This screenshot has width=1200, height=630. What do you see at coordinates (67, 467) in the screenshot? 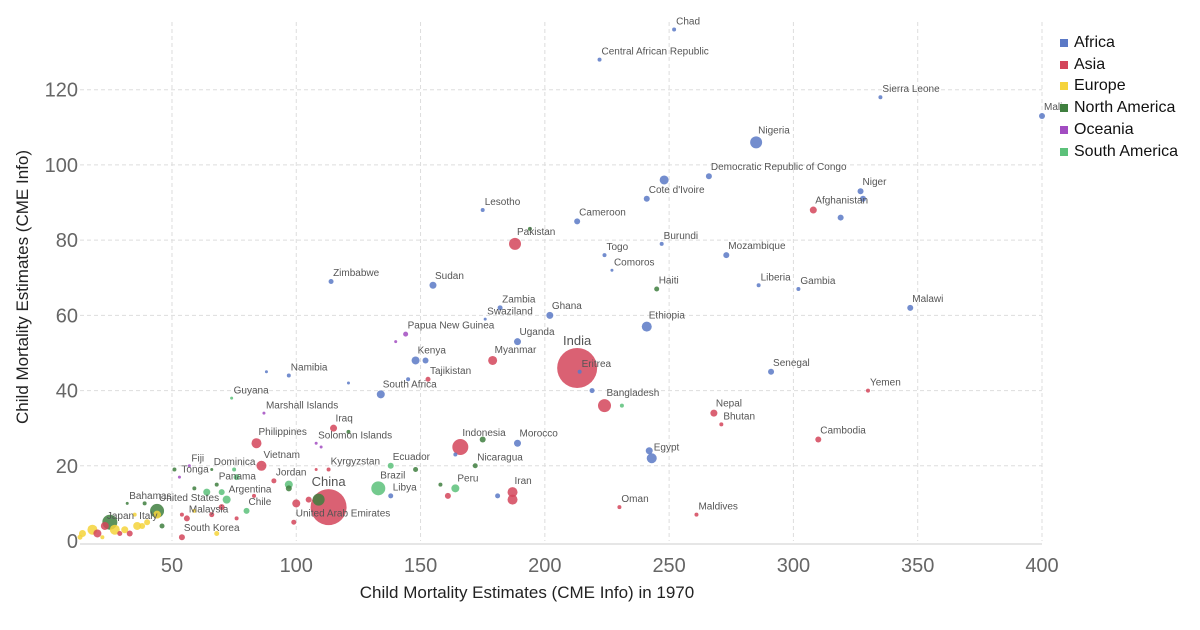
I see `y-tick-label: 20` at bounding box center [67, 467].